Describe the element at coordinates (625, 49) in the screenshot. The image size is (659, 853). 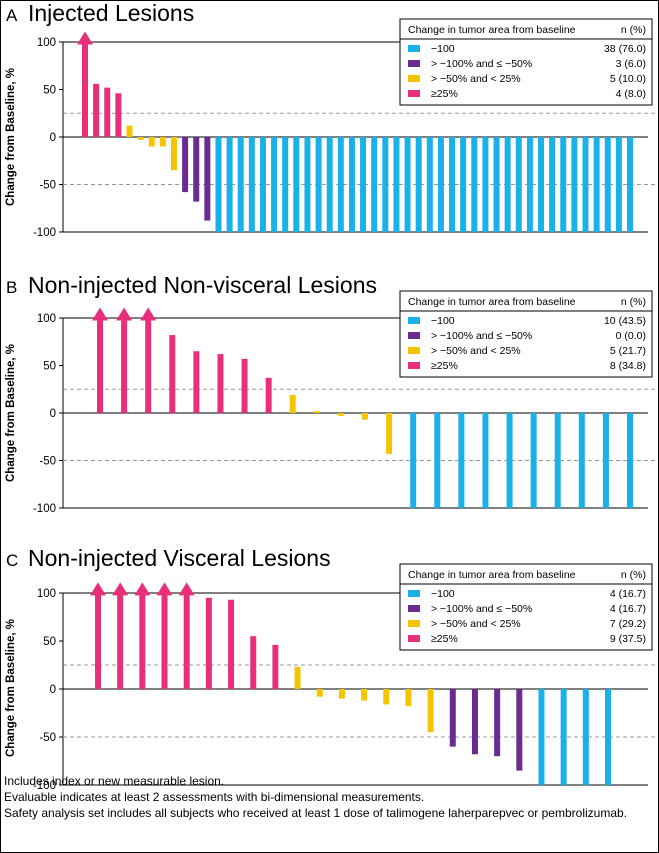
I see `legend-value: 38 (76.0)` at that location.